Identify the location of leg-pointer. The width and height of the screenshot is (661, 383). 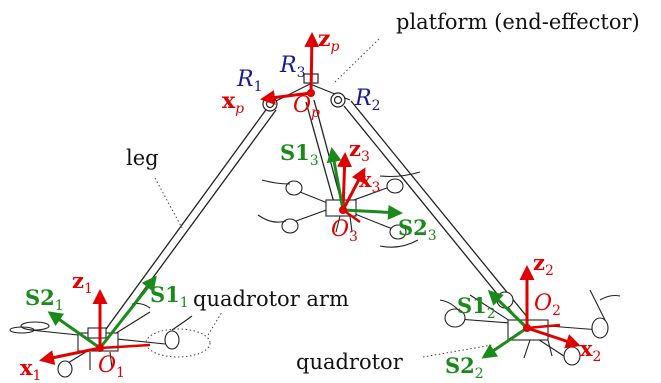
(168, 203).